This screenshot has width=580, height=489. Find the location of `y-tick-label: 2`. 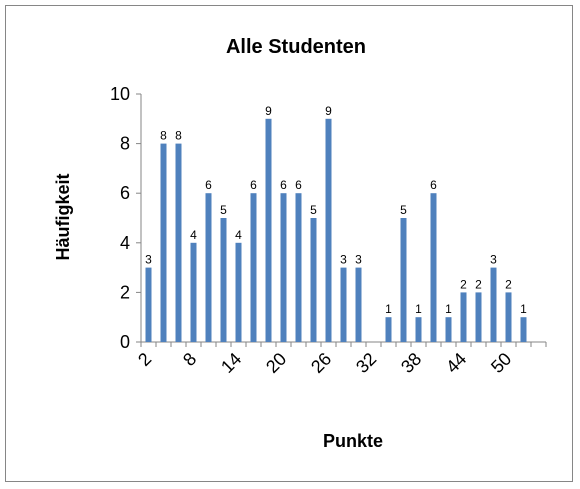

y-tick-label: 2 is located at coordinates (125, 292).